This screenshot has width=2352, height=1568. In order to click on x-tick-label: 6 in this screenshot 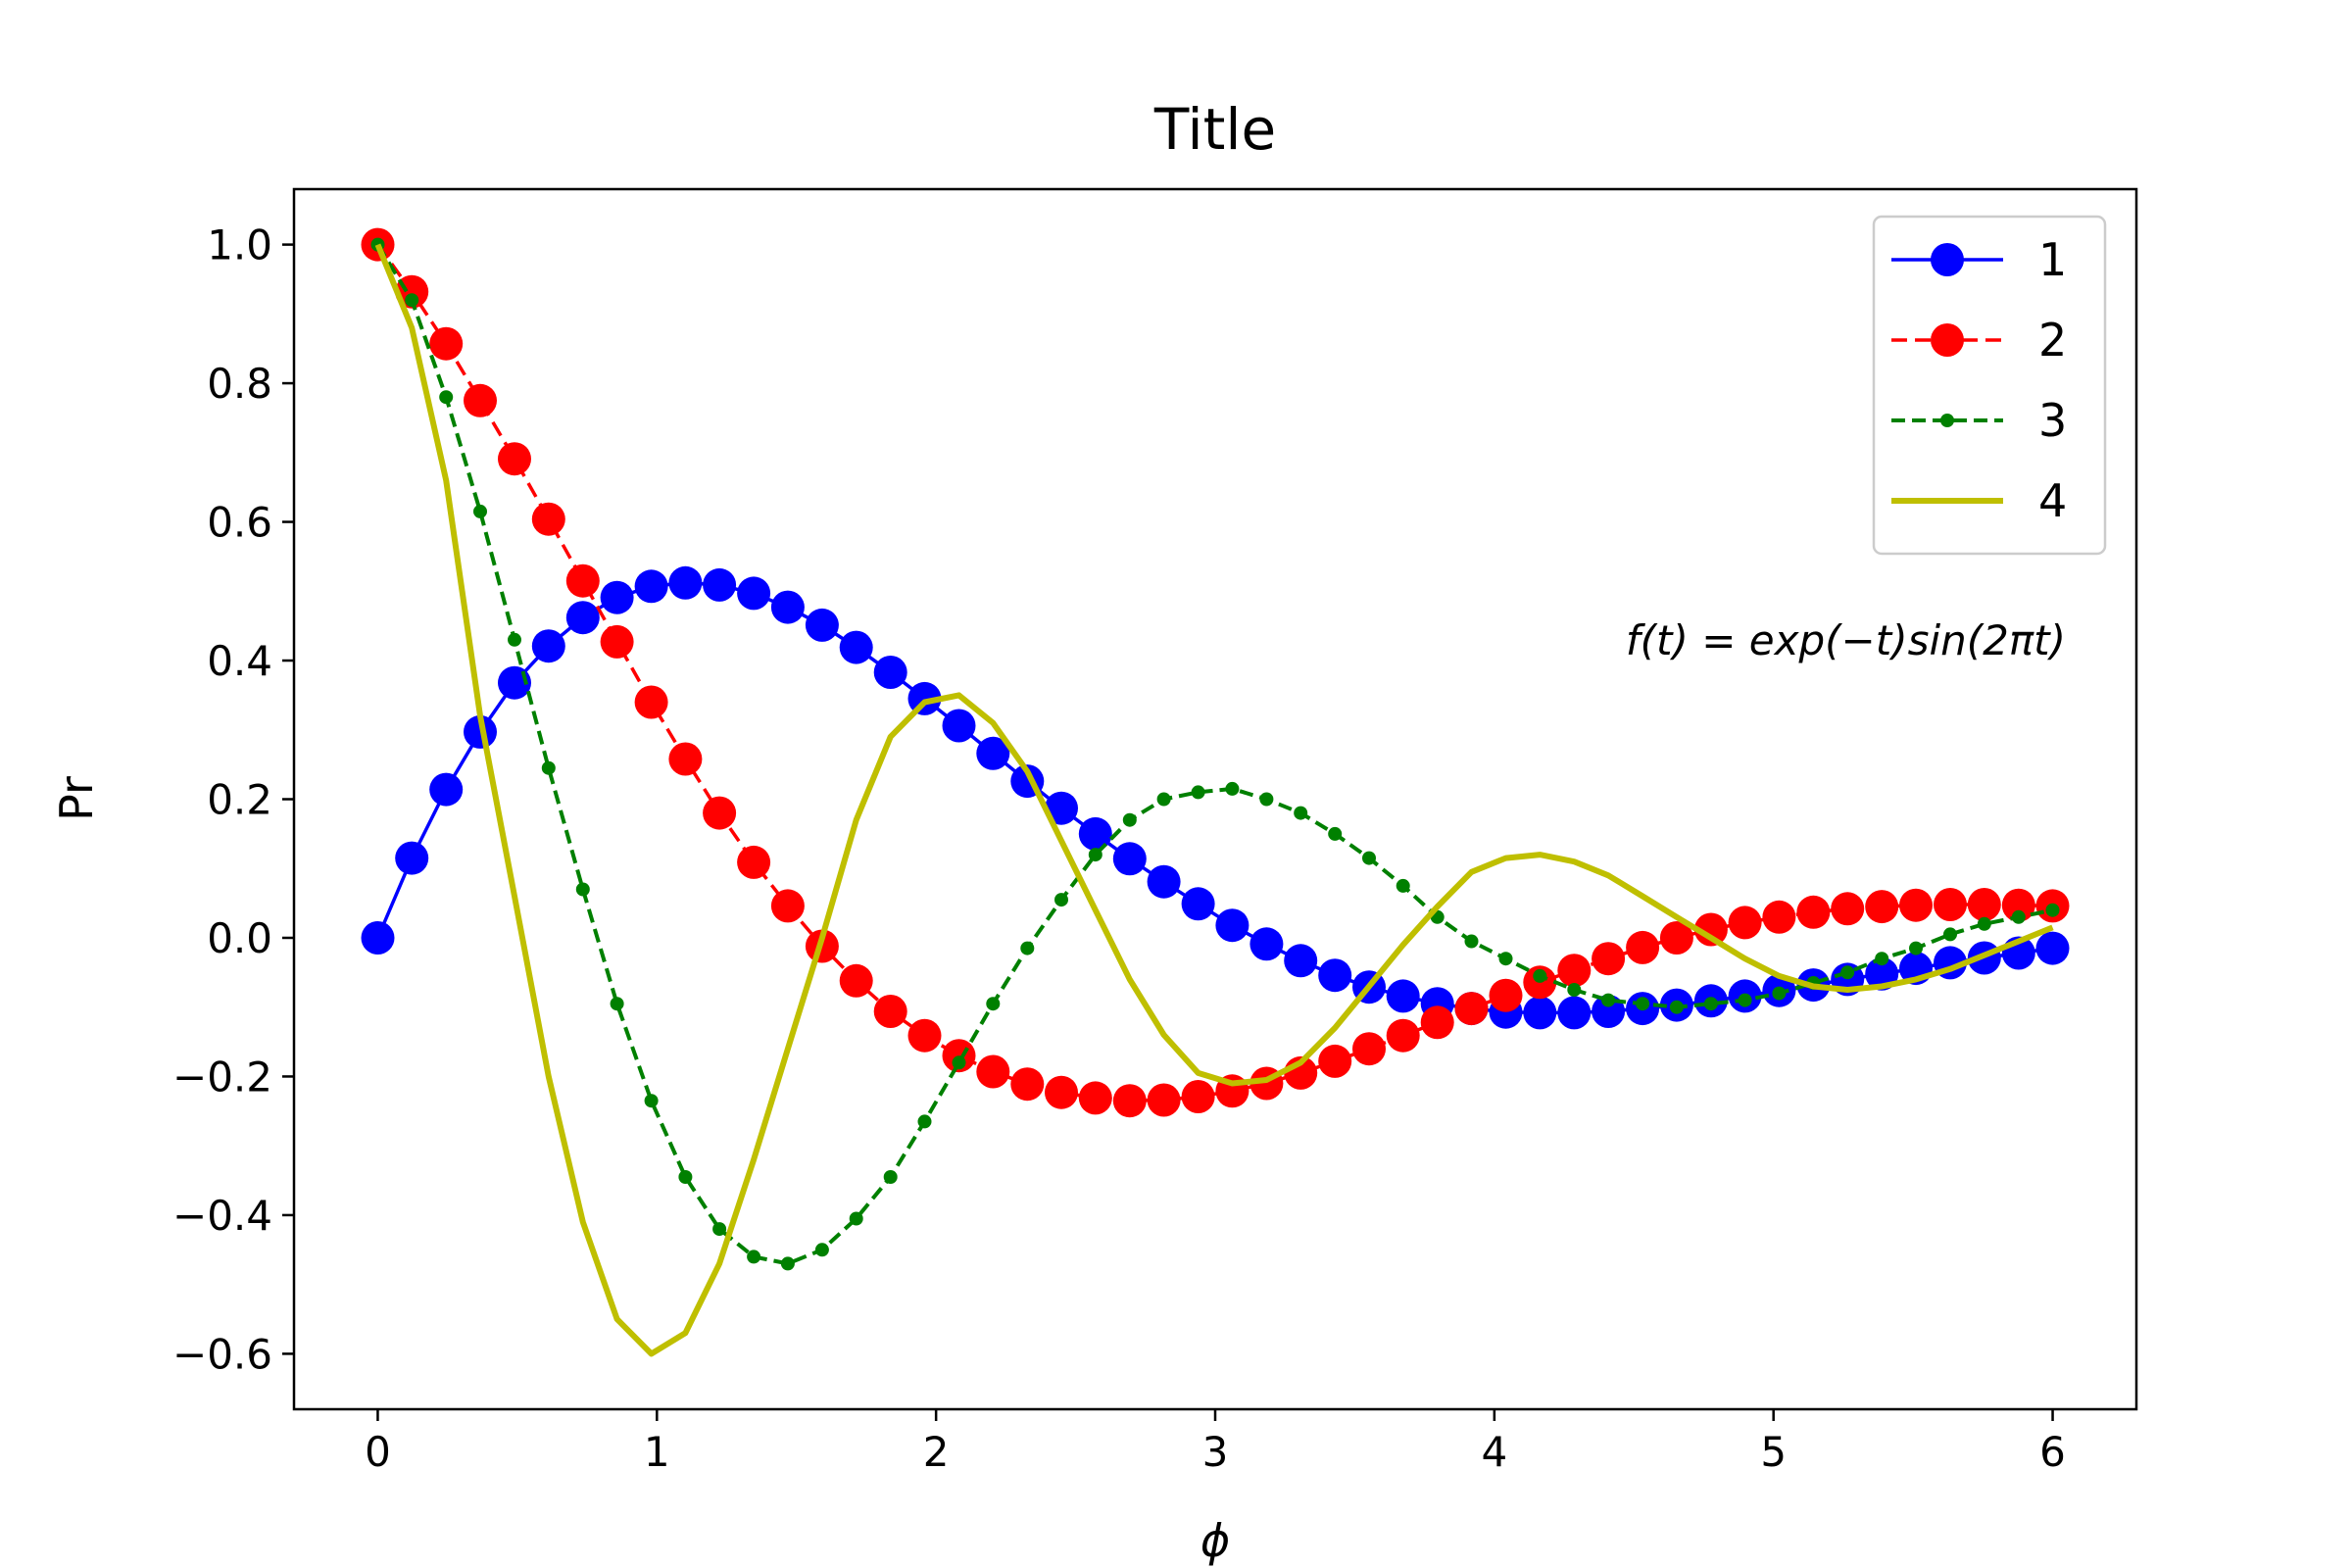, I will do `click(2052, 1452)`.